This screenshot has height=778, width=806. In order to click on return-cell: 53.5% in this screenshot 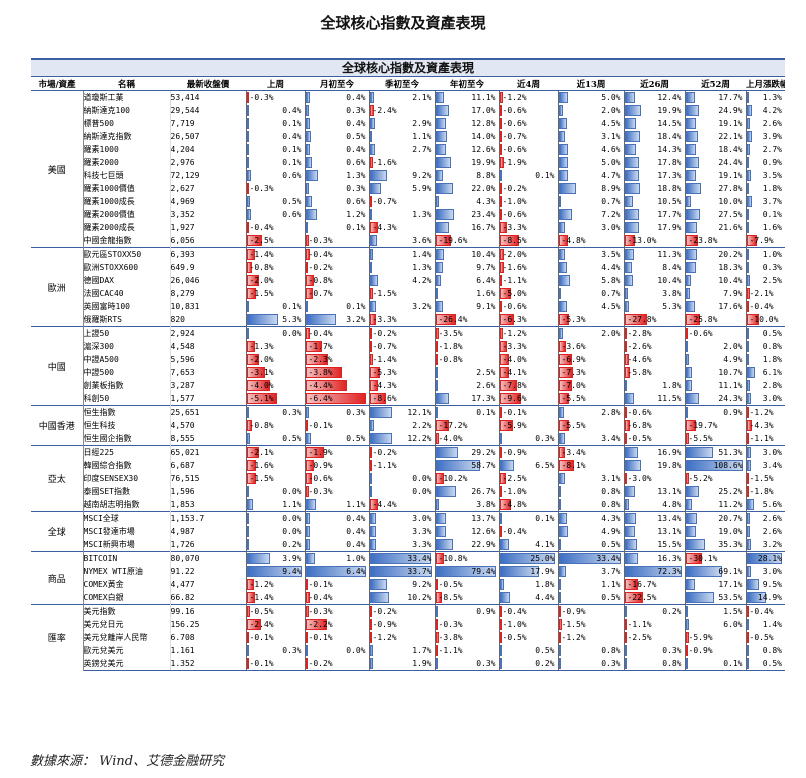, I will do `click(715, 598)`.